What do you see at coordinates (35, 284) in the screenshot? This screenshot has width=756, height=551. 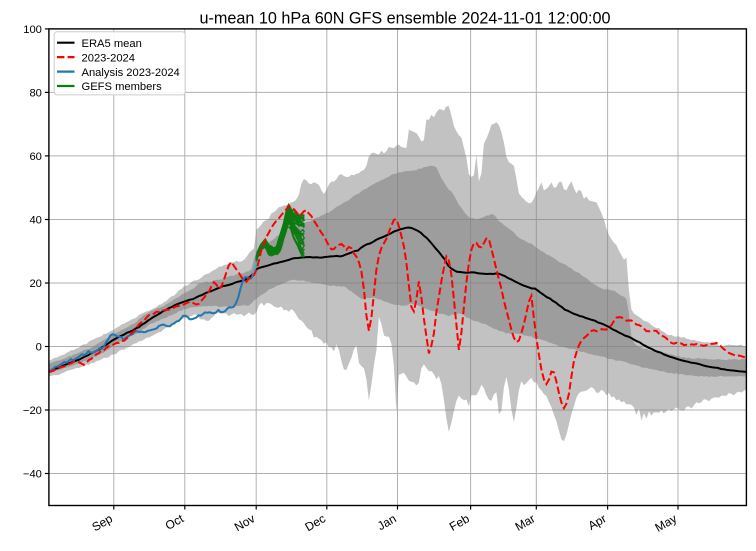 I see `svg-text: 20` at bounding box center [35, 284].